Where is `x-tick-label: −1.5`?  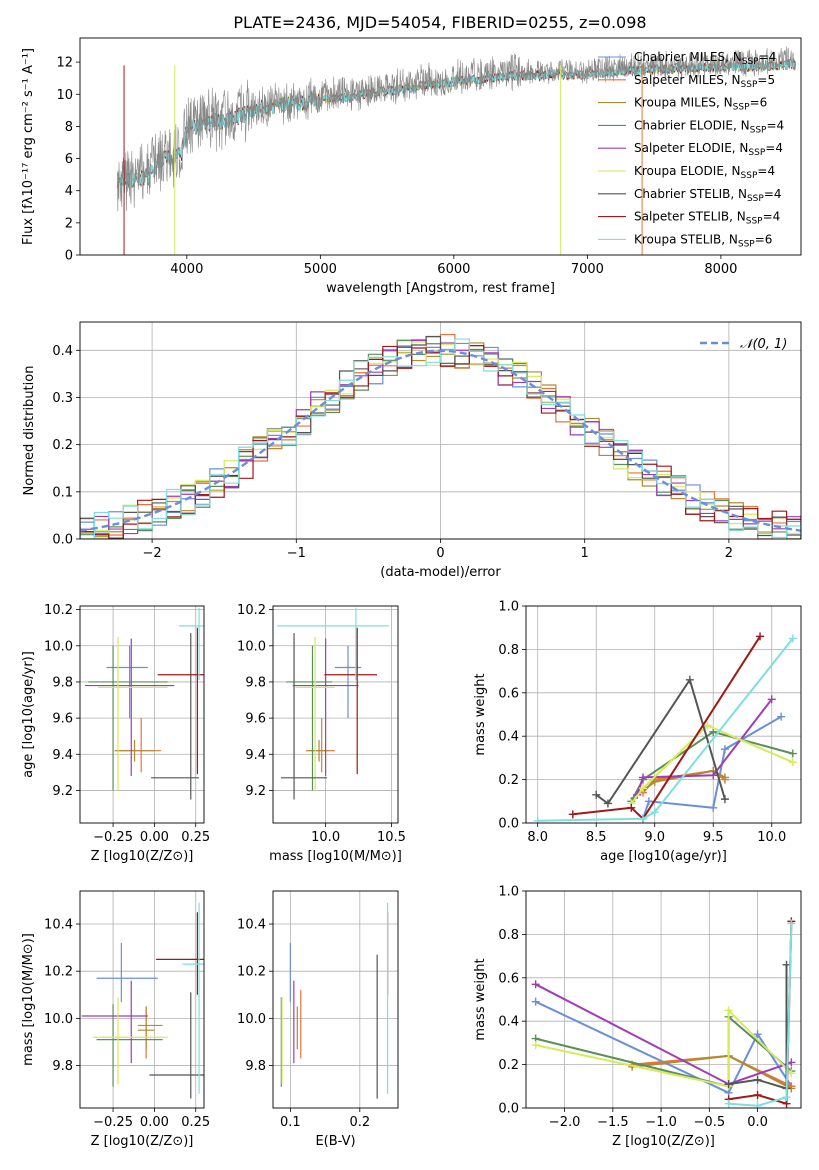
x-tick-label: −1.5 is located at coordinates (613, 1122).